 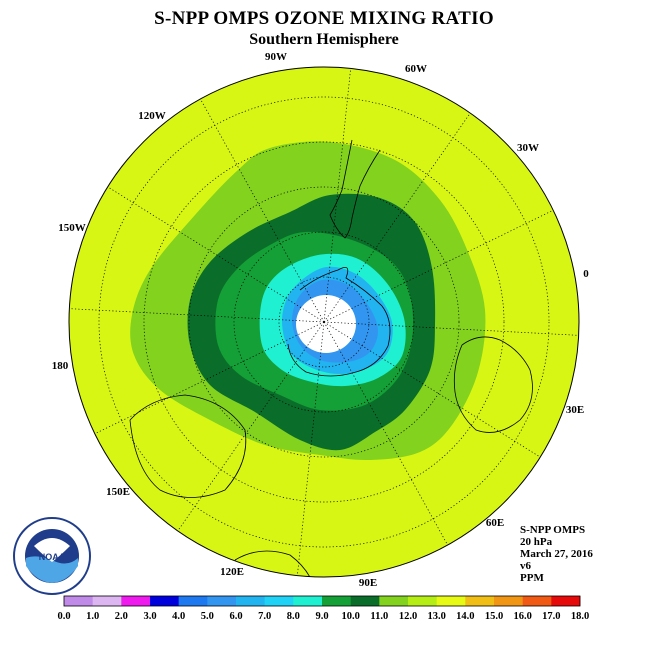 I want to click on colorbar-border, so click(x=322, y=601).